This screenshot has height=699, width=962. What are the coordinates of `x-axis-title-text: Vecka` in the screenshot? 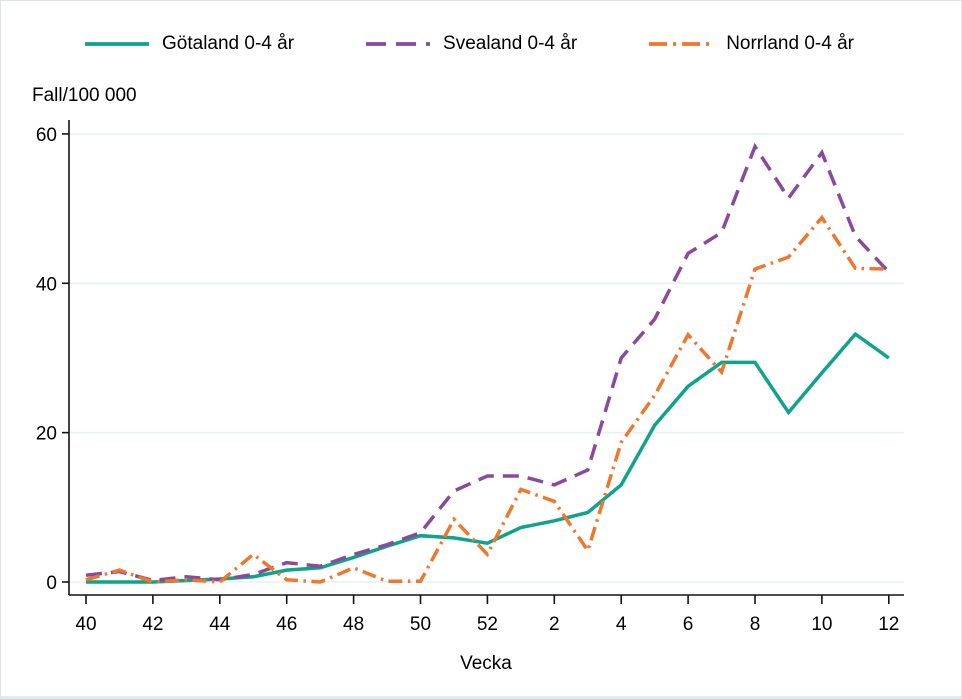 It's located at (486, 663).